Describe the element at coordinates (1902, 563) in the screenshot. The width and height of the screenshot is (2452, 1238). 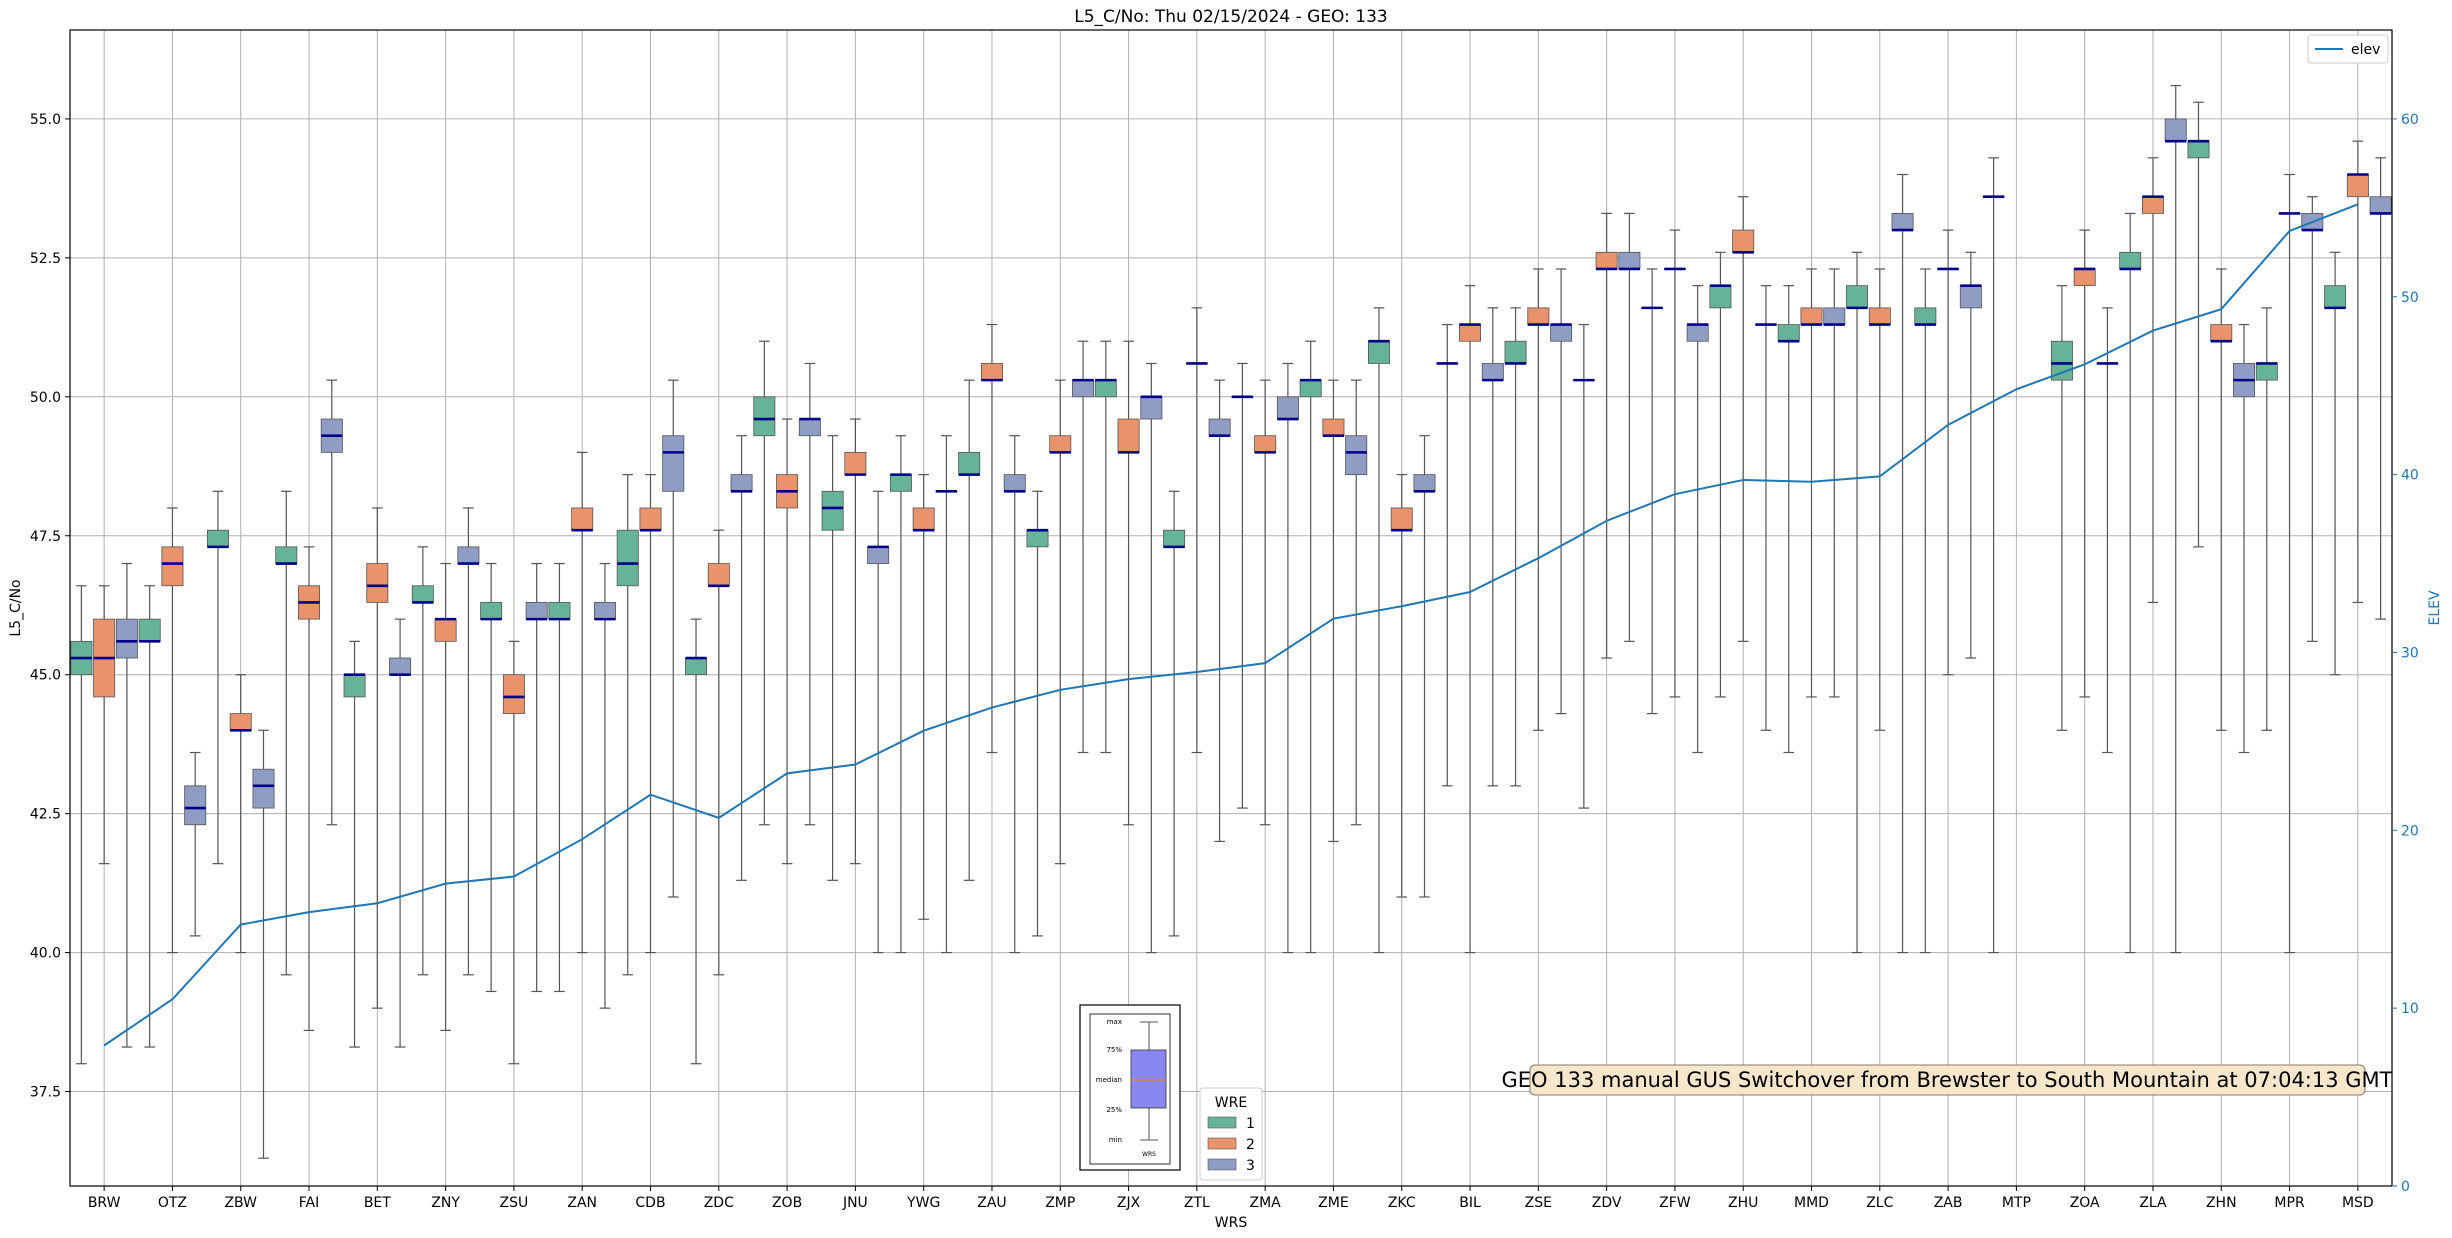
I see `box-ZLC-wre3` at that location.